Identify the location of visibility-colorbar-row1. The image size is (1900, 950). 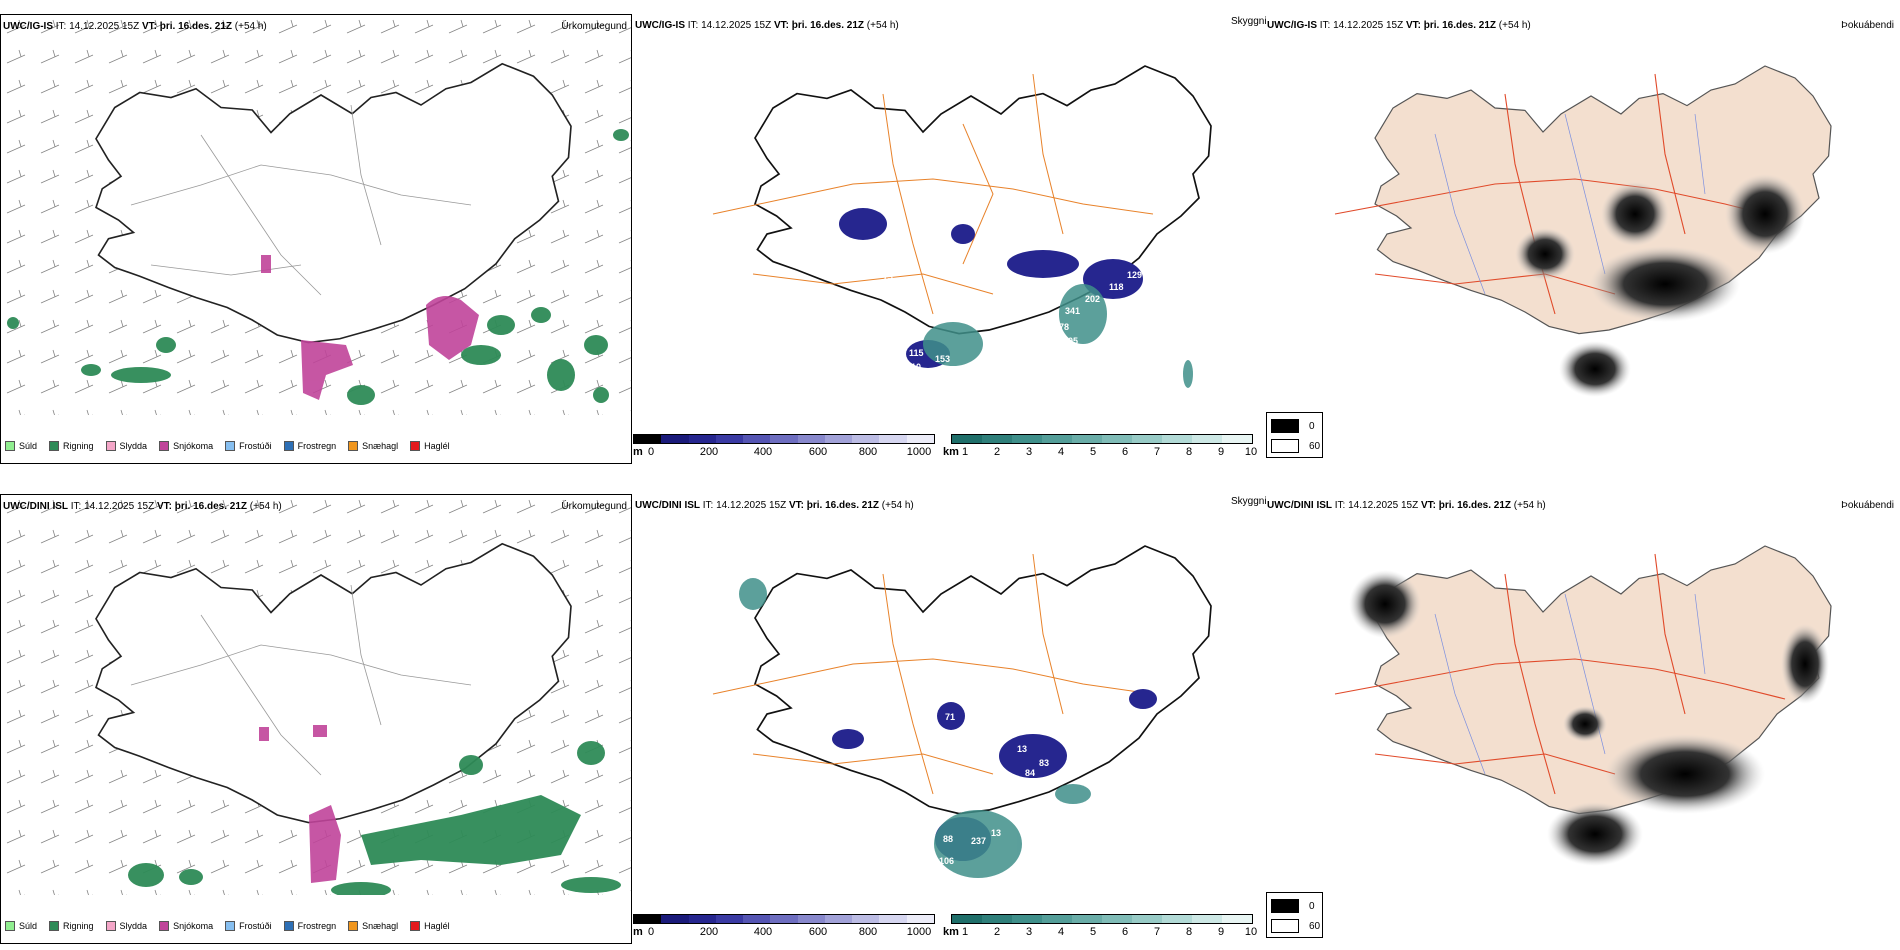
(1102, 439).